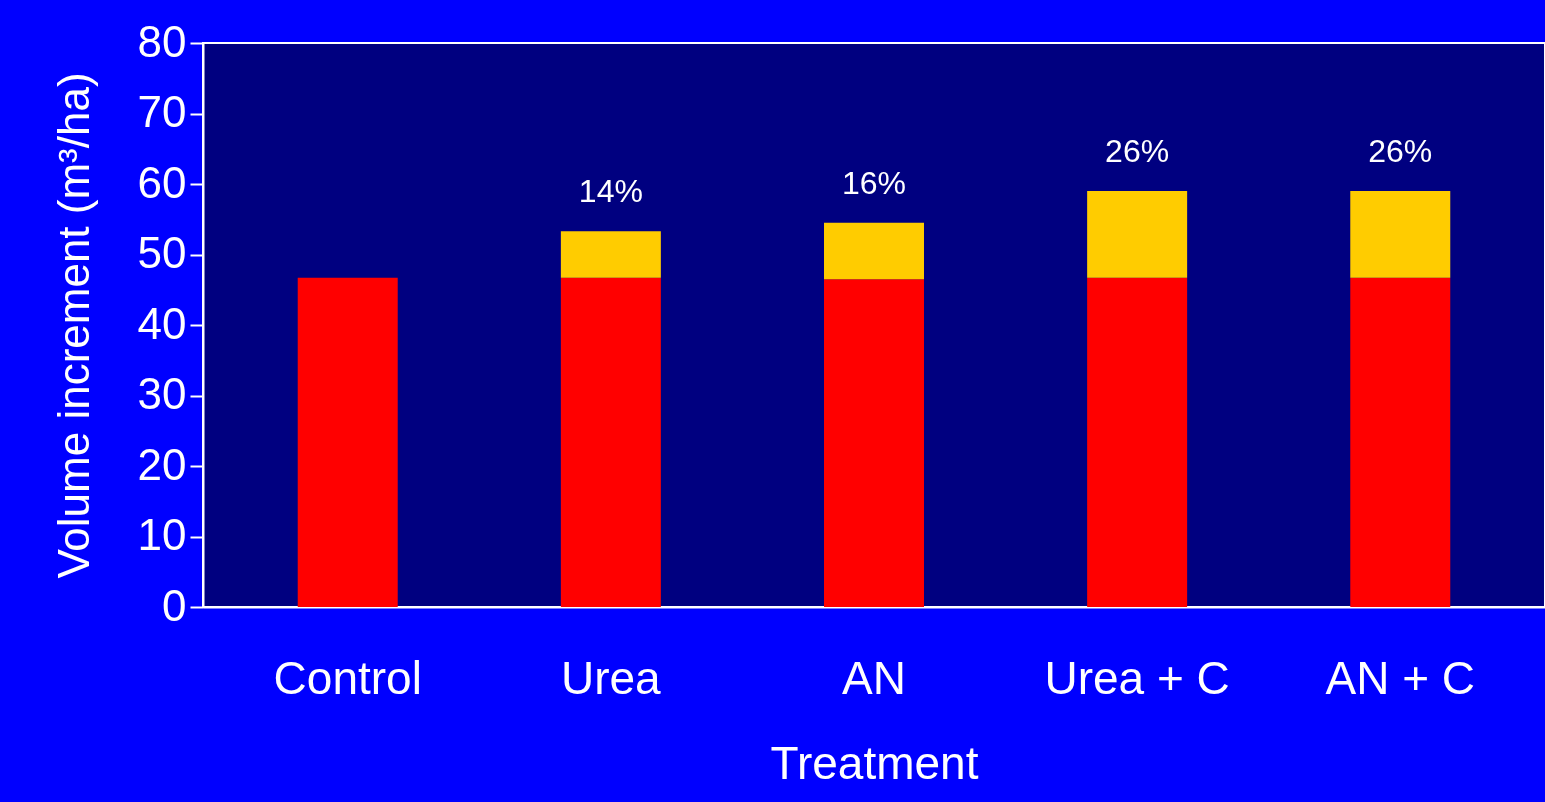 This screenshot has width=1545, height=802. Describe the element at coordinates (1400, 677) in the screenshot. I see `x-tick-label: AN + C` at that location.